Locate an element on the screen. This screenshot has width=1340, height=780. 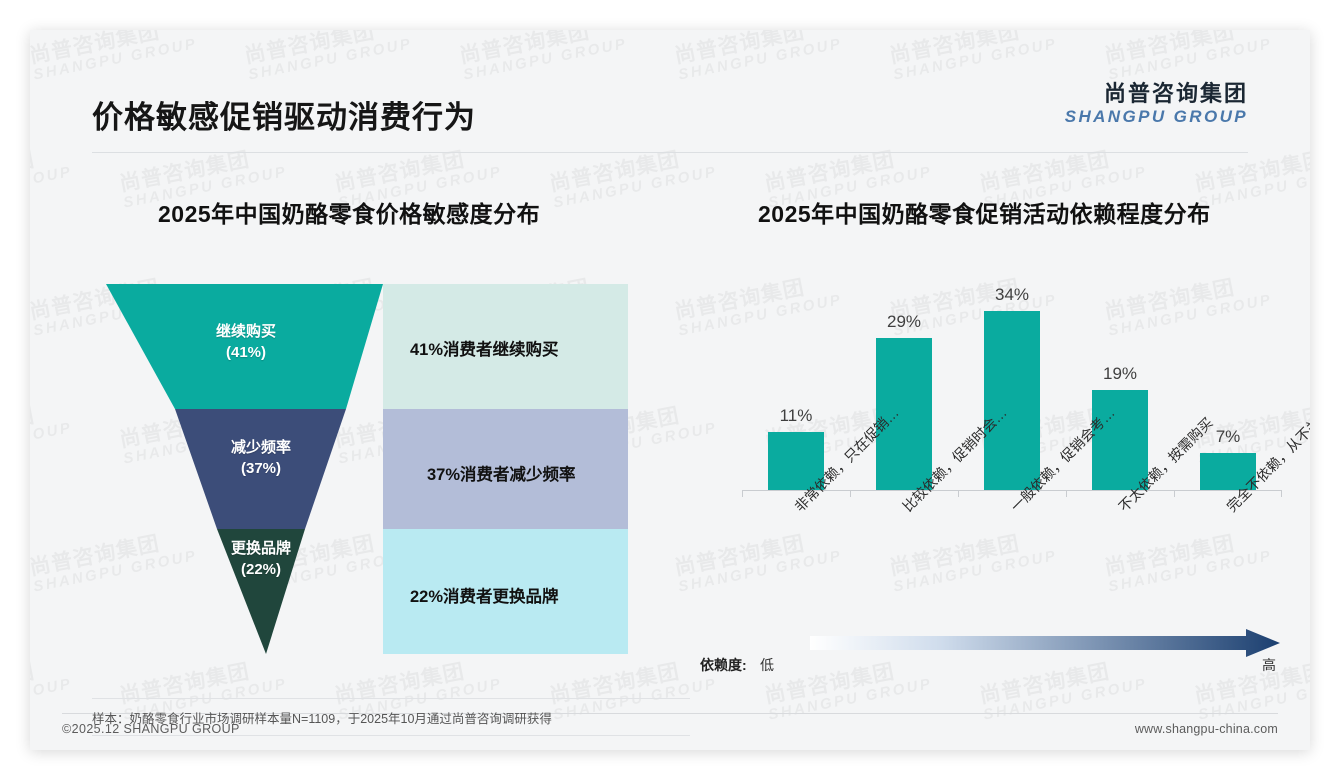
brand-logo: 尚普咨询集团 SHANGPU GROUP is located at coordinates (1156, 103).